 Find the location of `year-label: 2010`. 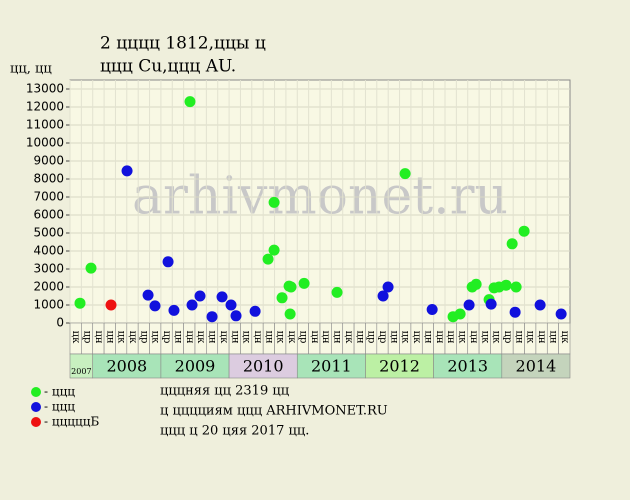

year-label: 2010 is located at coordinates (263, 366).